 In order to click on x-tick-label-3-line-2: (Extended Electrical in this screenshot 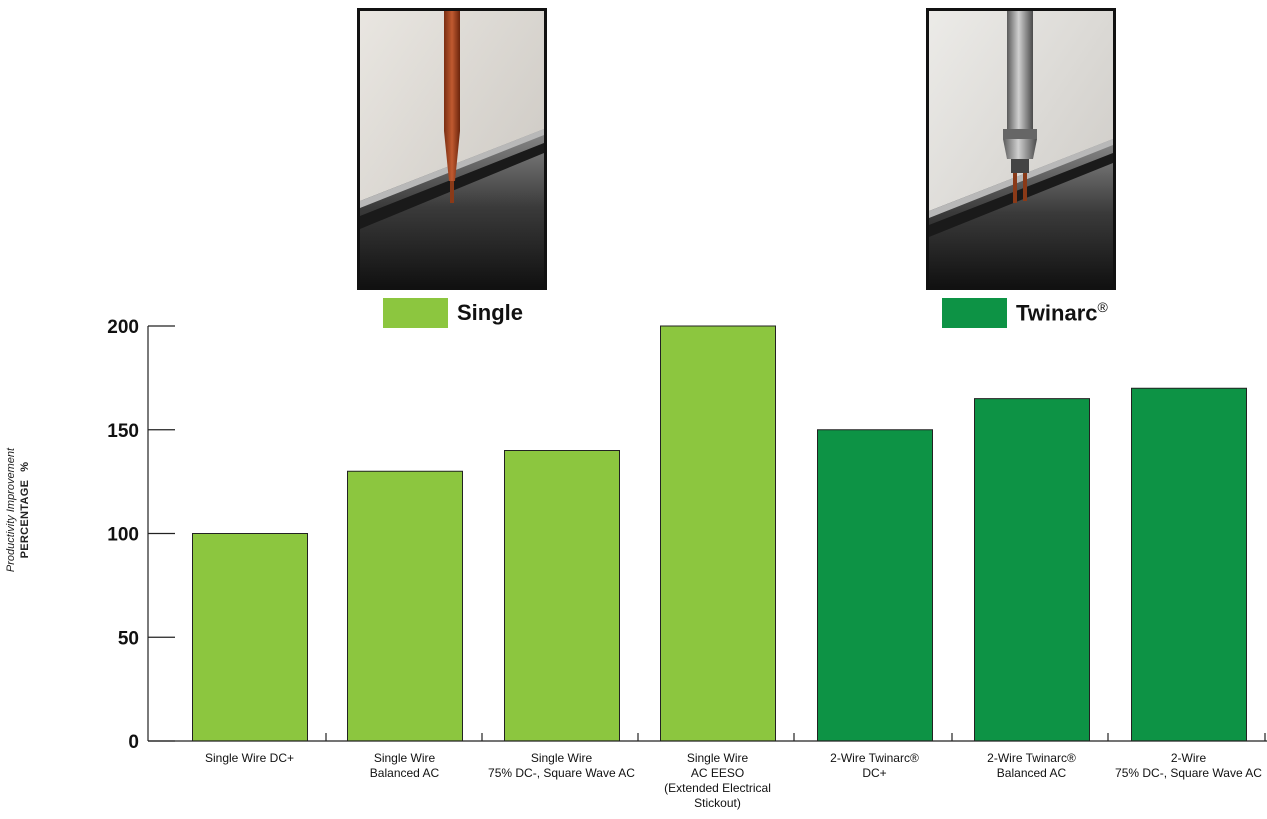, I will do `click(717, 788)`.